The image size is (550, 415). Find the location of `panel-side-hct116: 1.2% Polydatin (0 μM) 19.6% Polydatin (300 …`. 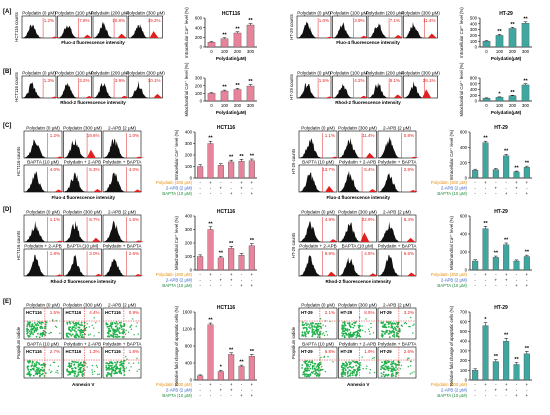

panel-side-hct116: 1.2% Polydatin (0 μM) 19.6% Polydatin (300 … is located at coordinates (136, 162).